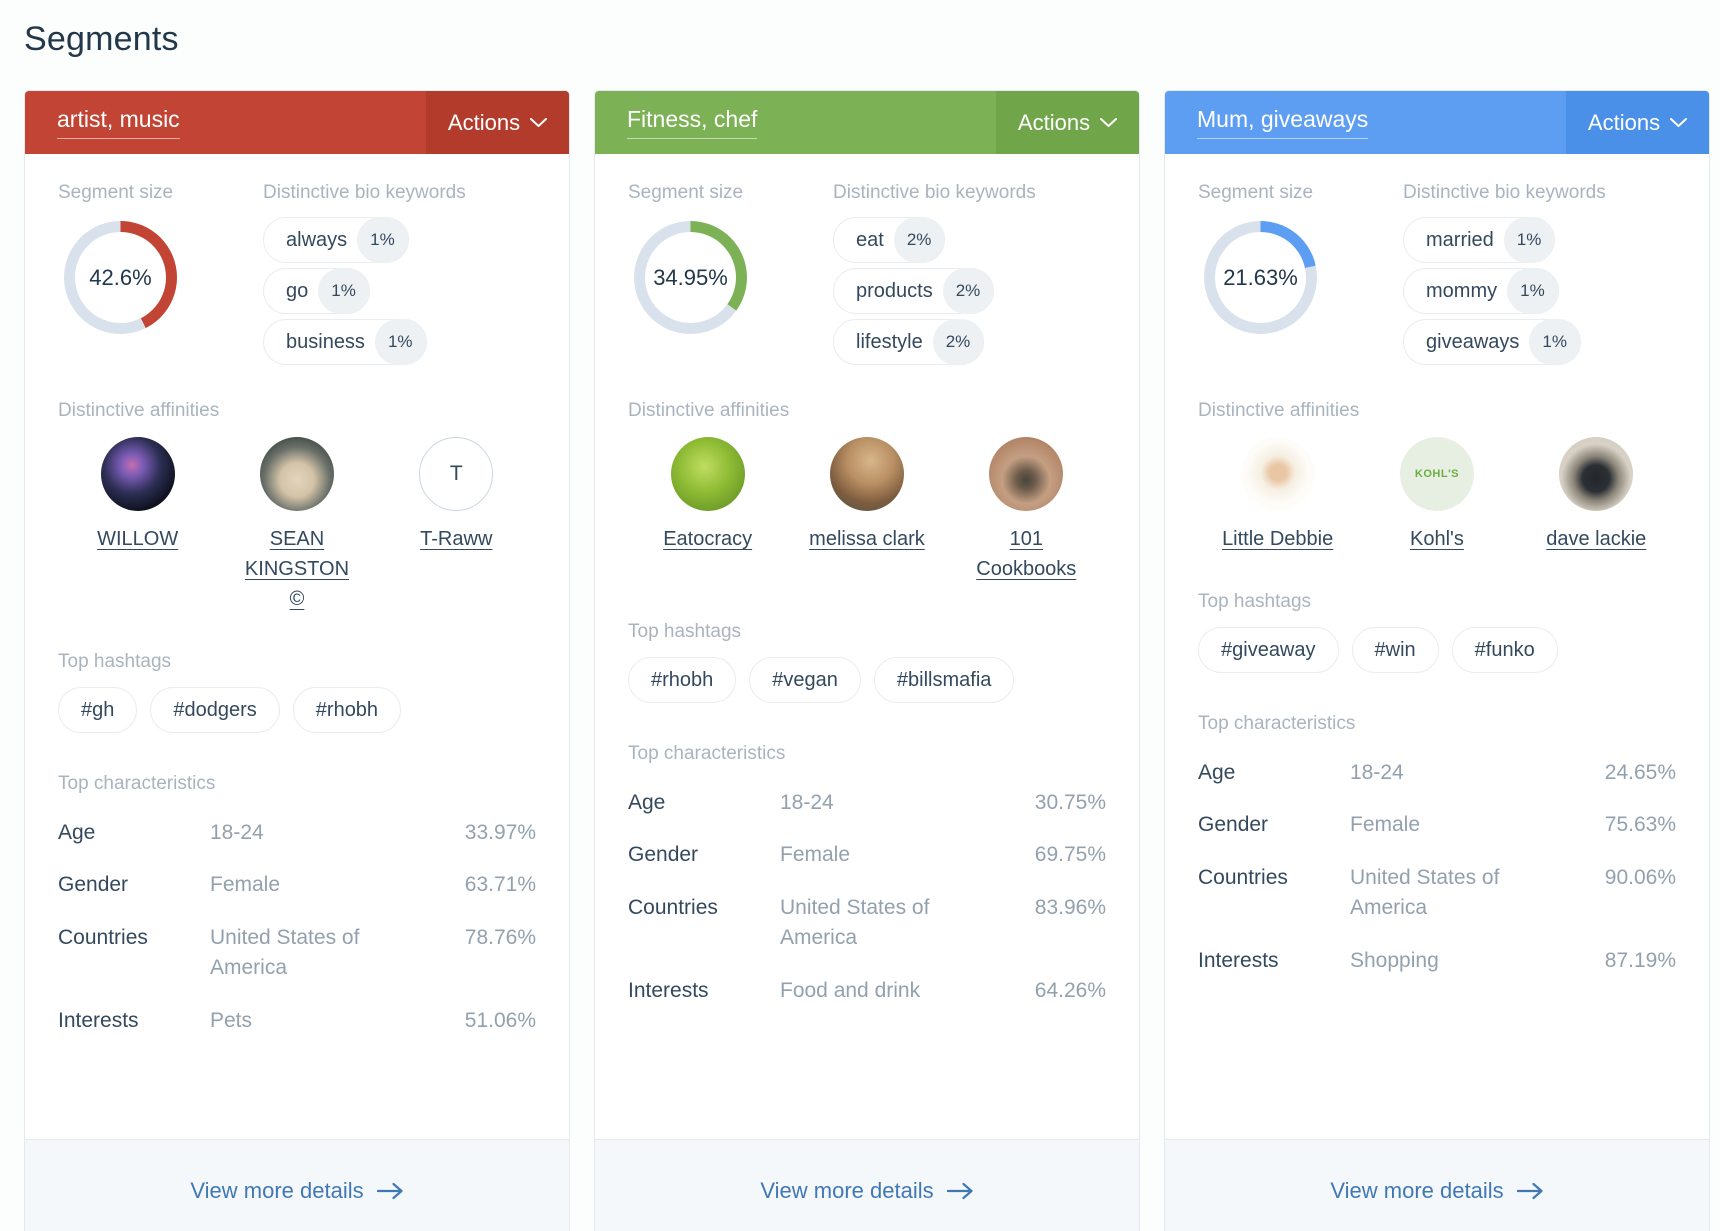 This screenshot has height=1231, width=1720. I want to click on segment-name: Fitness, chef, so click(692, 122).